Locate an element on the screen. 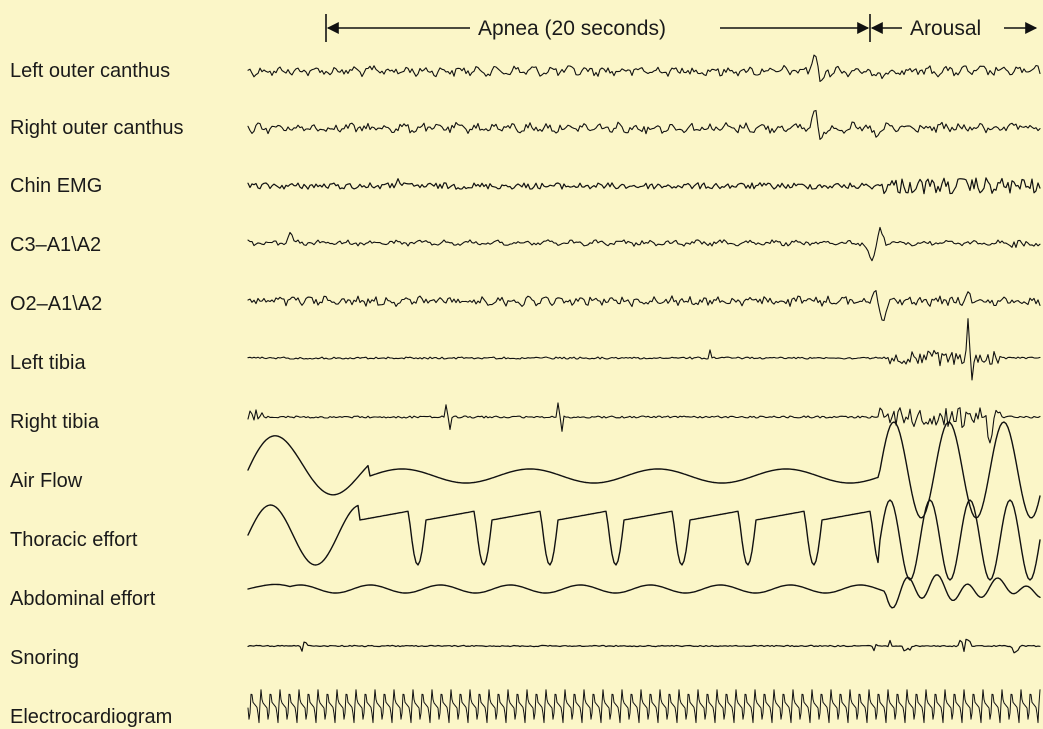 This screenshot has height=729, width=1043. trace-air-flow is located at coordinates (644, 470).